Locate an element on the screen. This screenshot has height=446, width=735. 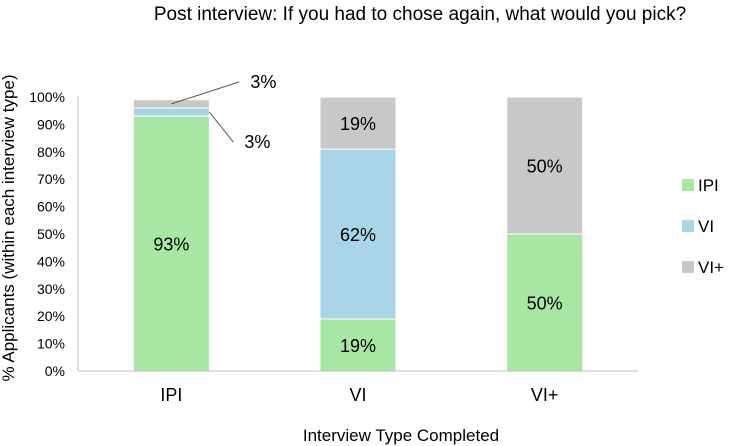
bar-segment-vi-plus-vi-plus is located at coordinates (545, 165).